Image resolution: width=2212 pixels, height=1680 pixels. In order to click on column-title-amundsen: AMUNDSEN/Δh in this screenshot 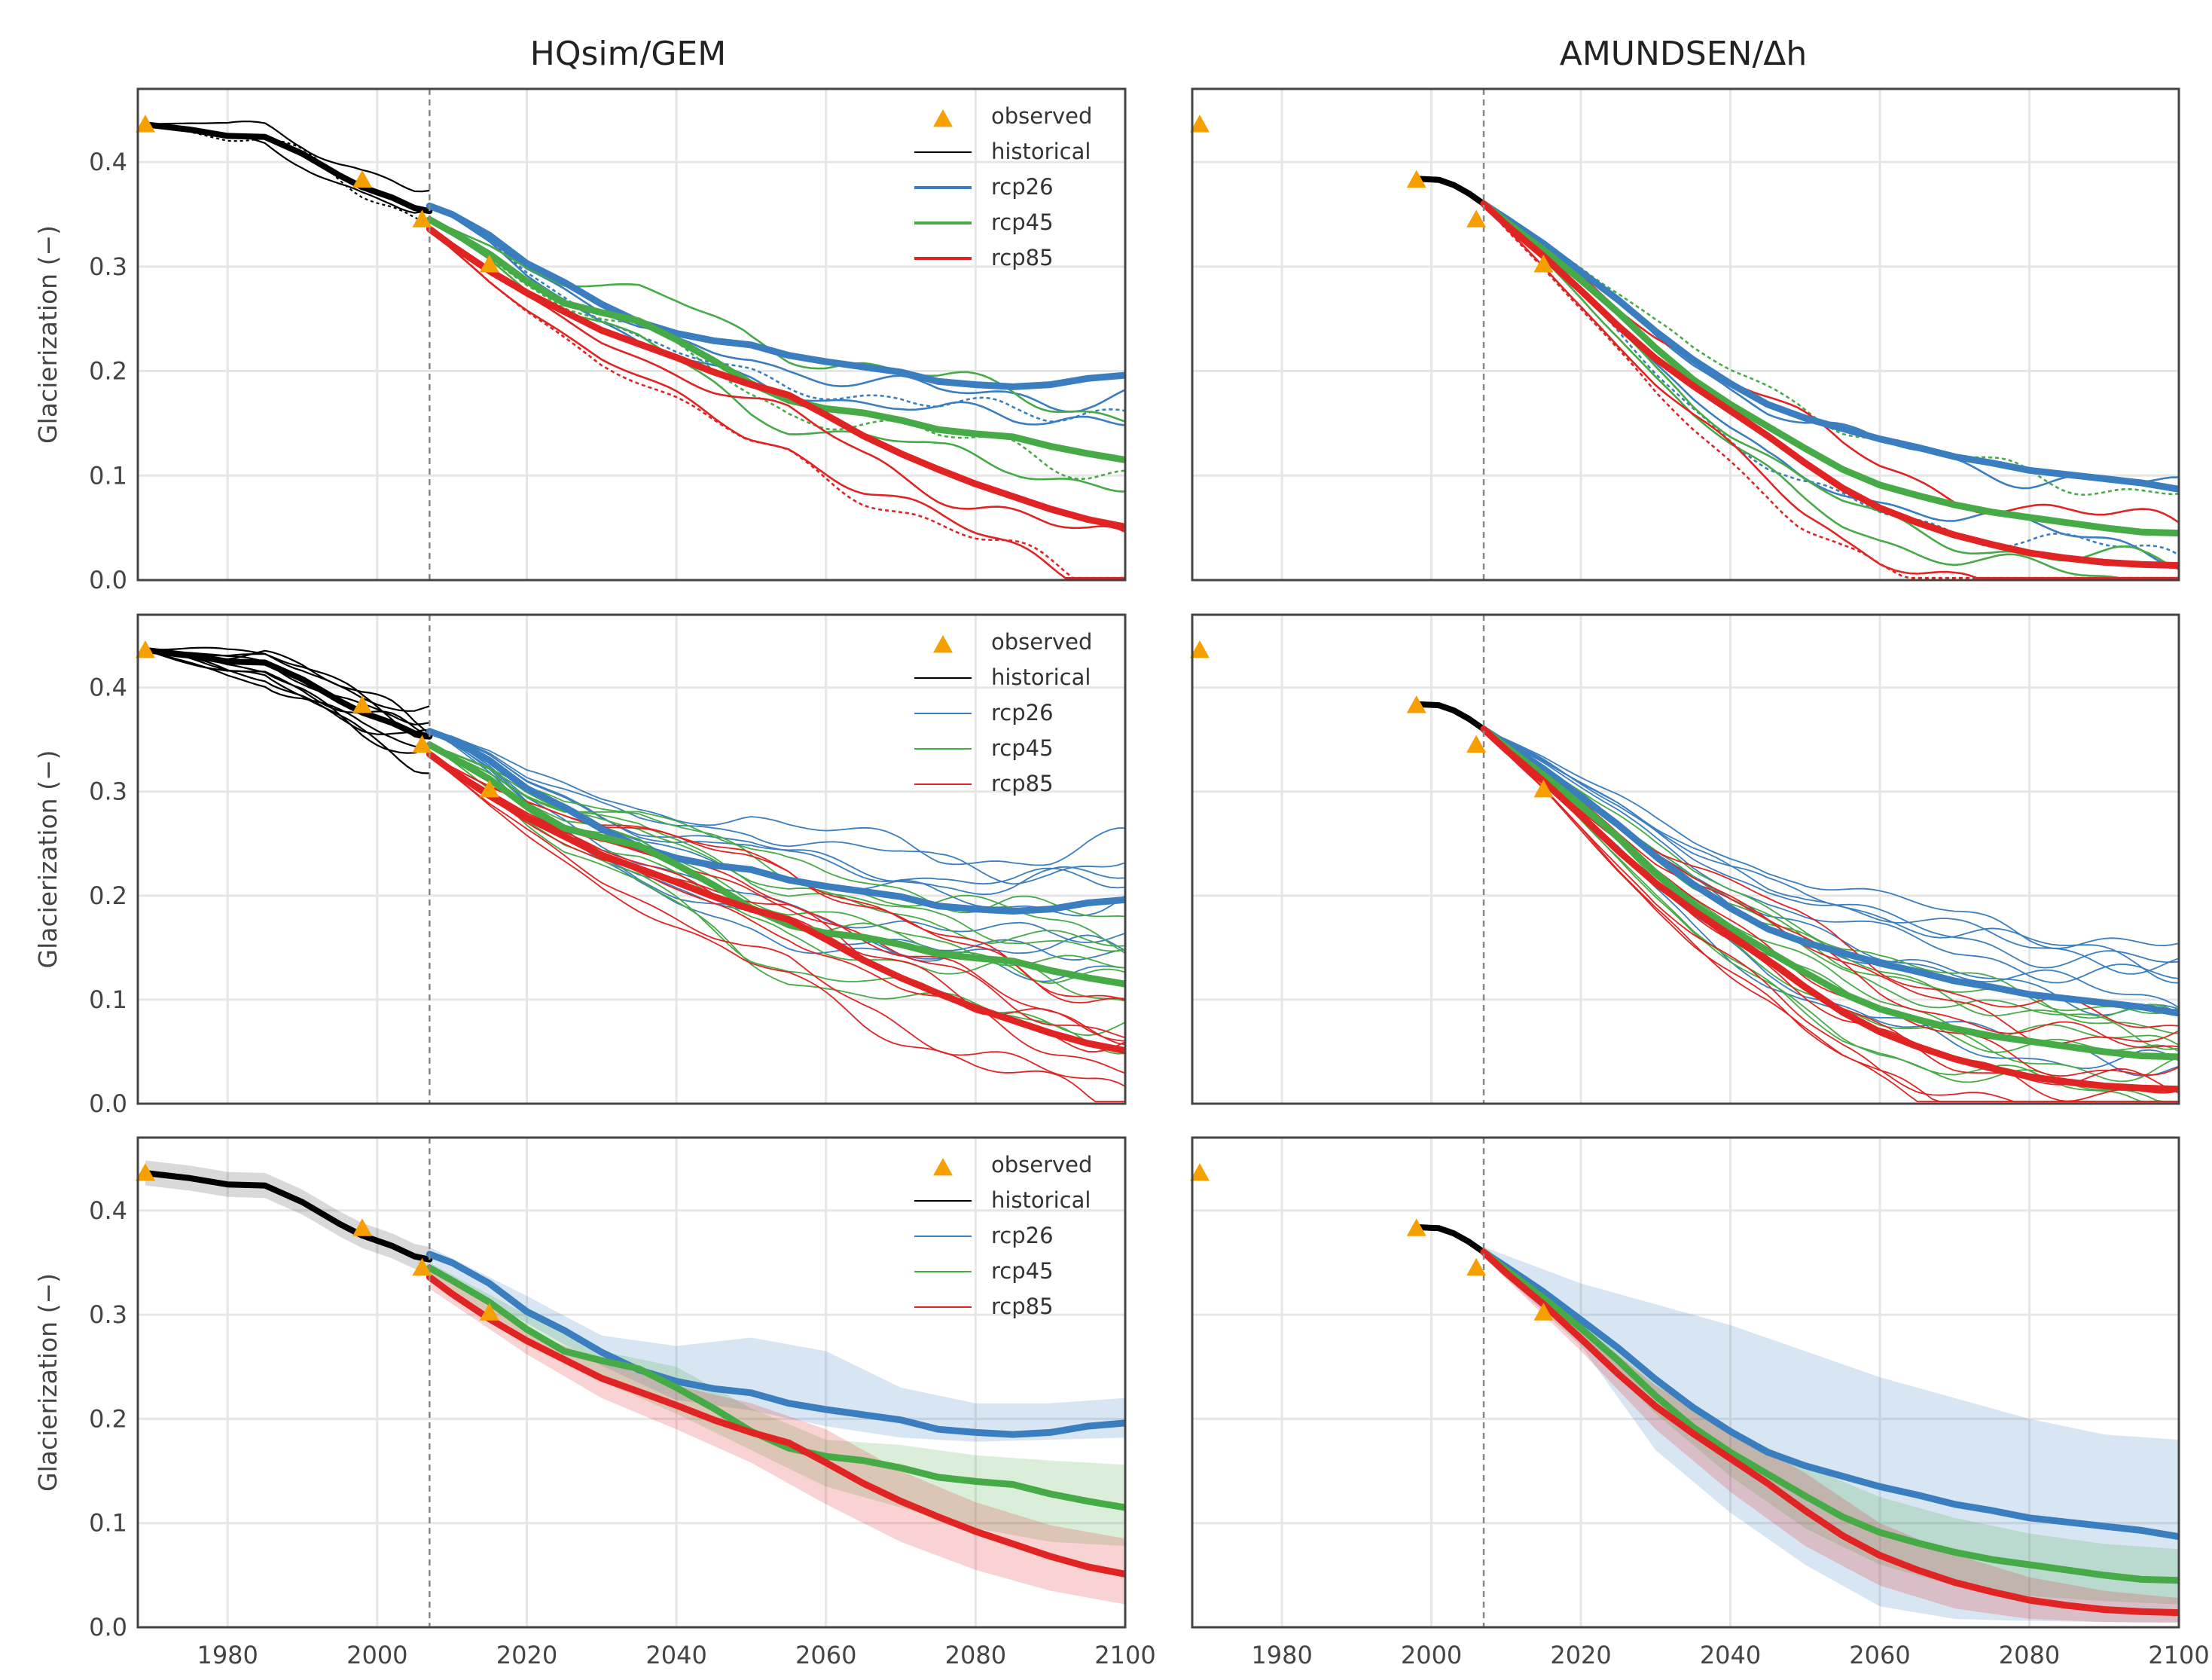, I will do `click(1684, 54)`.